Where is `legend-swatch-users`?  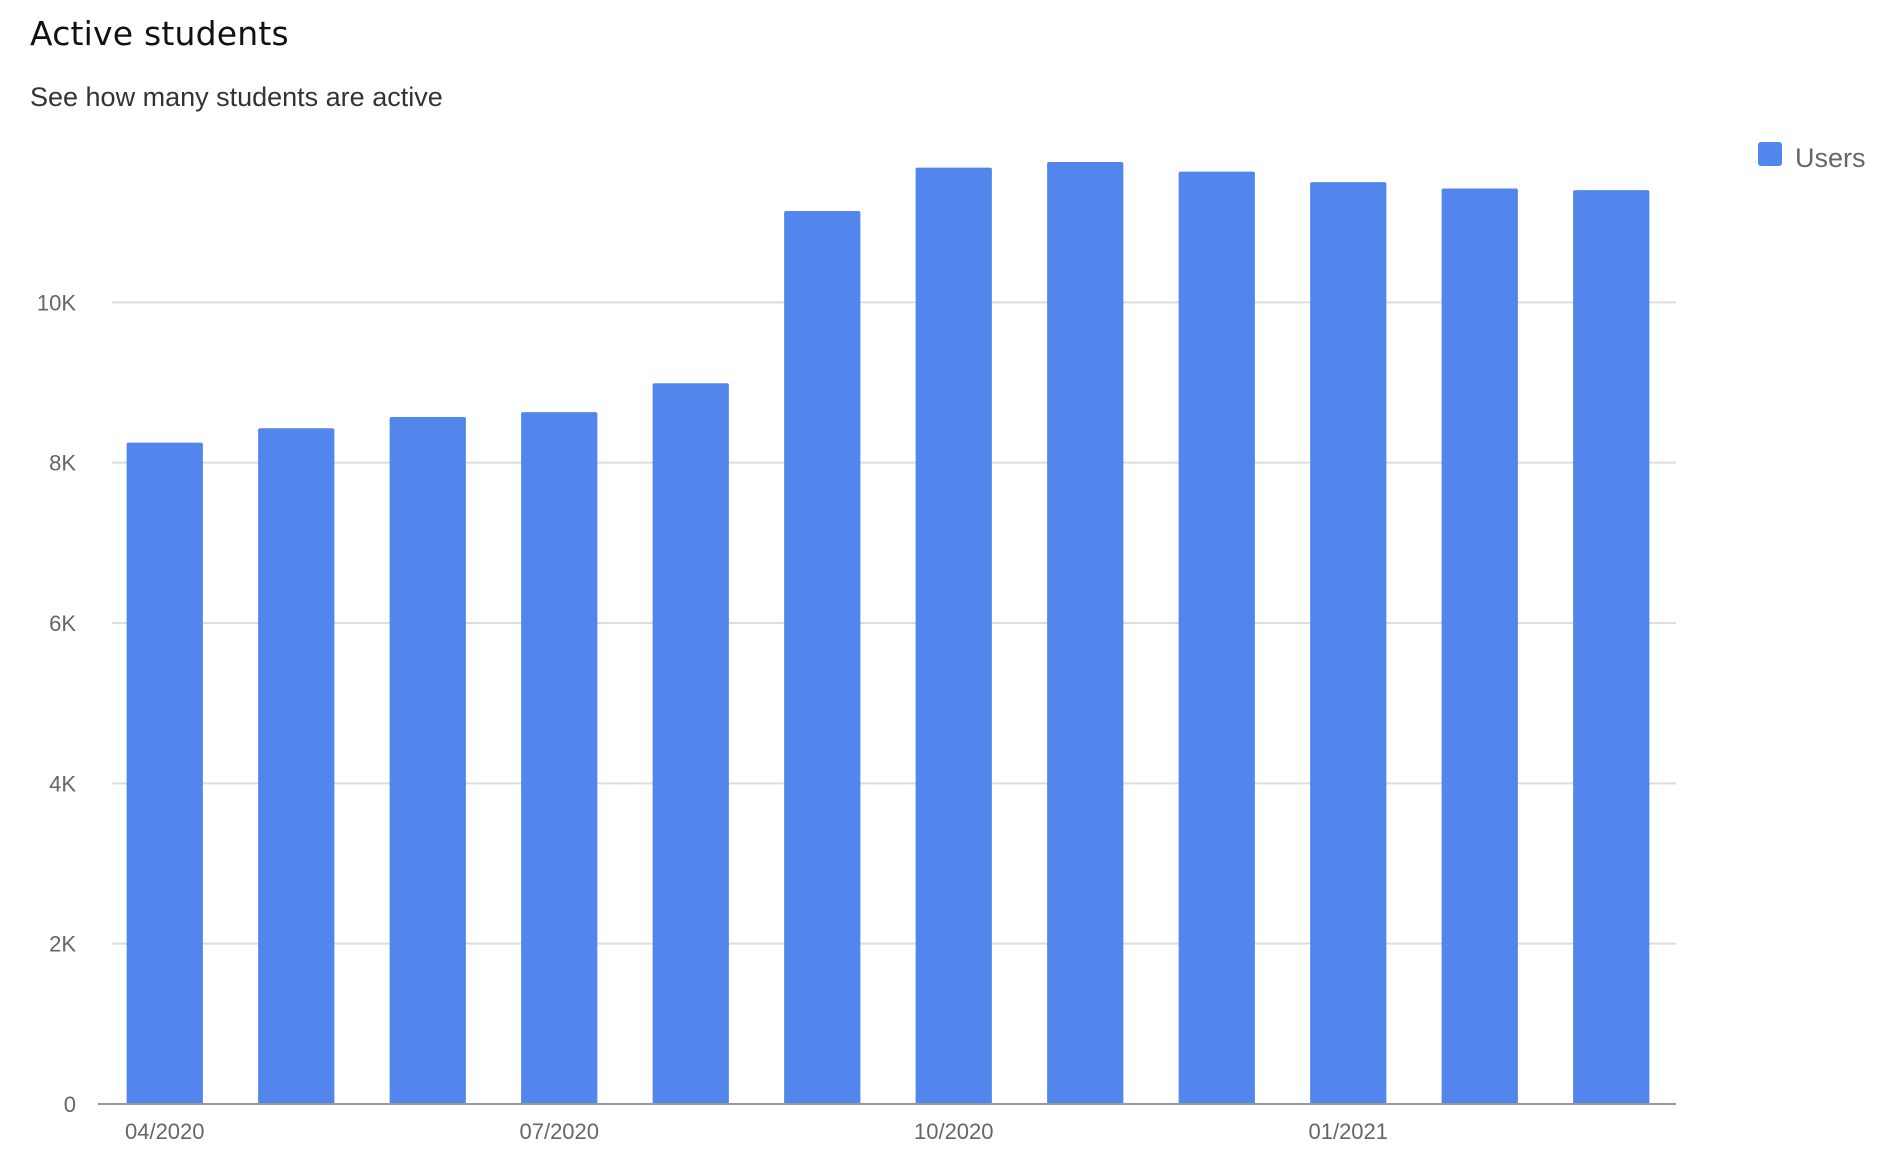
legend-swatch-users is located at coordinates (1770, 154).